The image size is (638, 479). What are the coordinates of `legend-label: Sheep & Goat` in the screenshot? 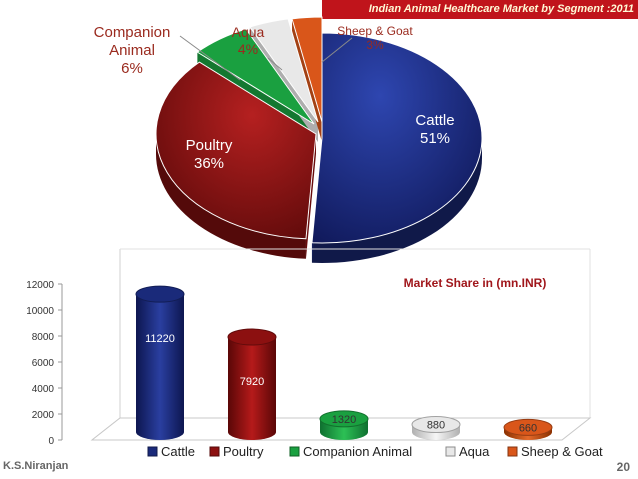 It's located at (562, 451).